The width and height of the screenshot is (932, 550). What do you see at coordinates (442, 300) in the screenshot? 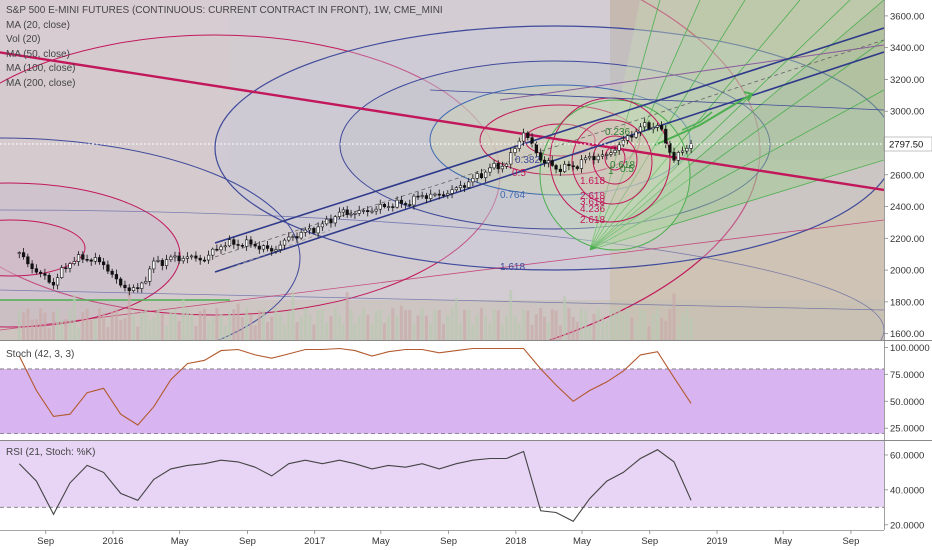
I see `trend-line` at bounding box center [442, 300].